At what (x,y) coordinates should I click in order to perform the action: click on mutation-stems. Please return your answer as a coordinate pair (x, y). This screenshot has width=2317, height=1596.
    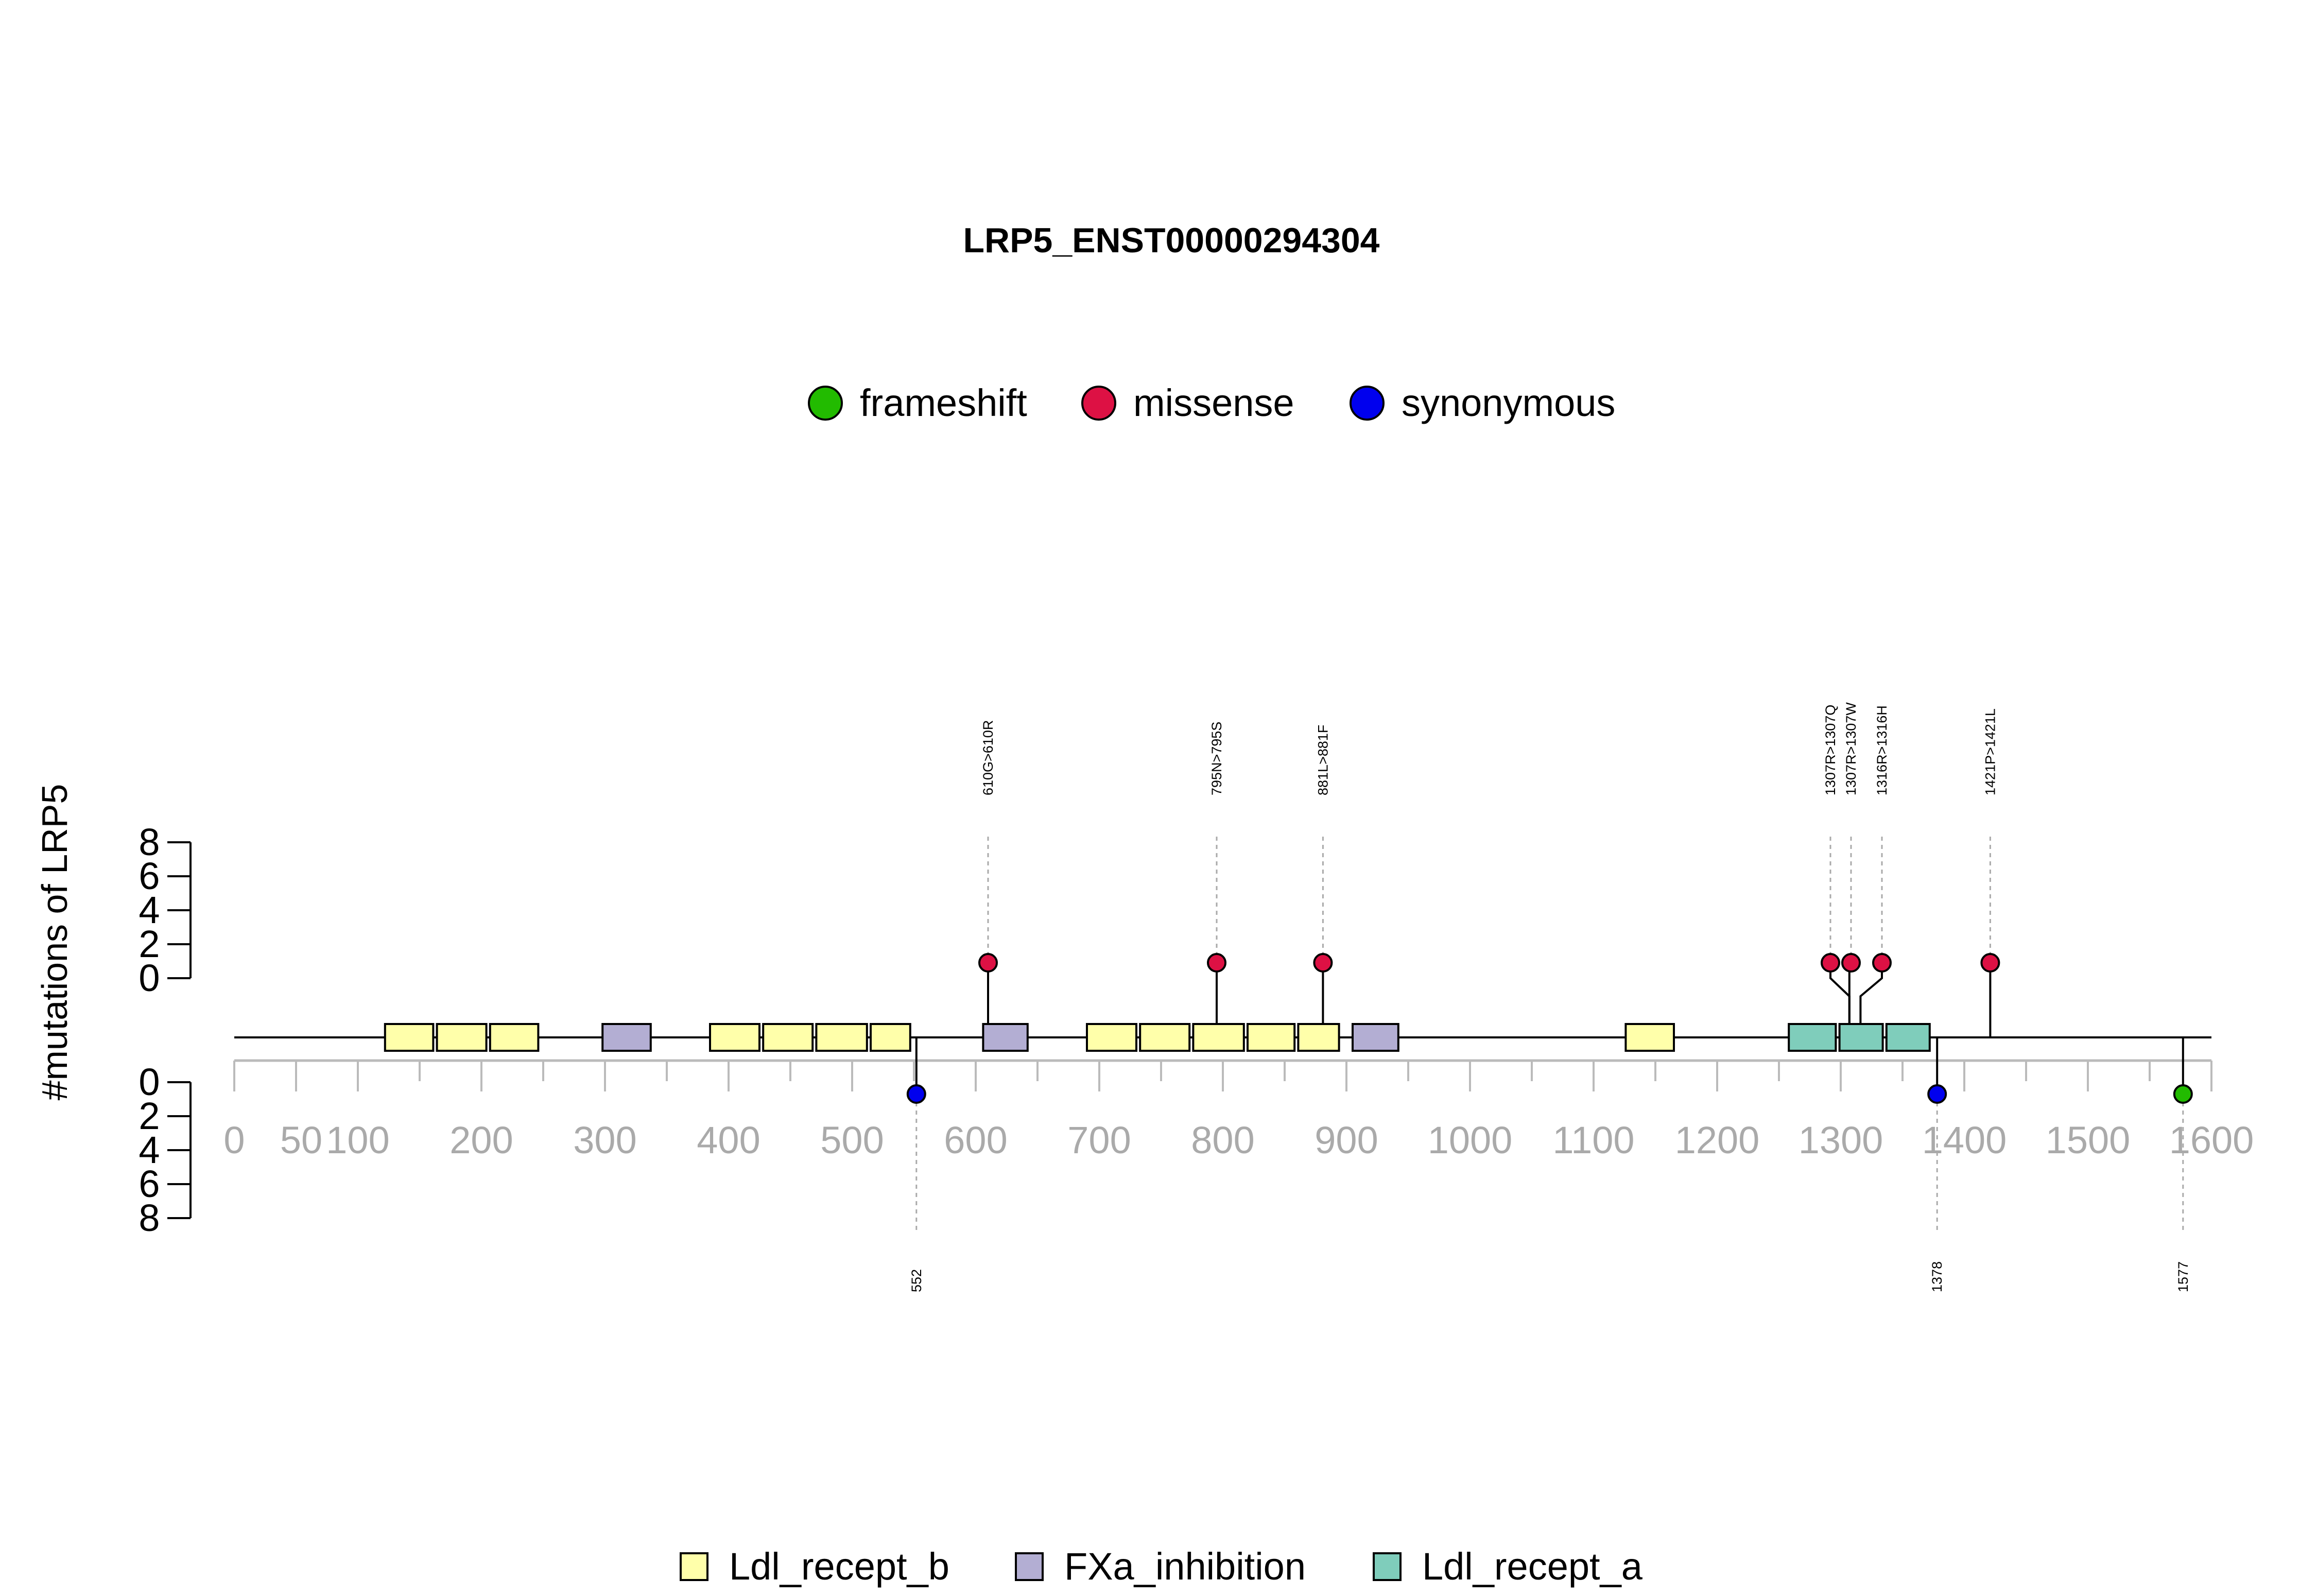
    Looking at the image, I should click on (1549, 1033).